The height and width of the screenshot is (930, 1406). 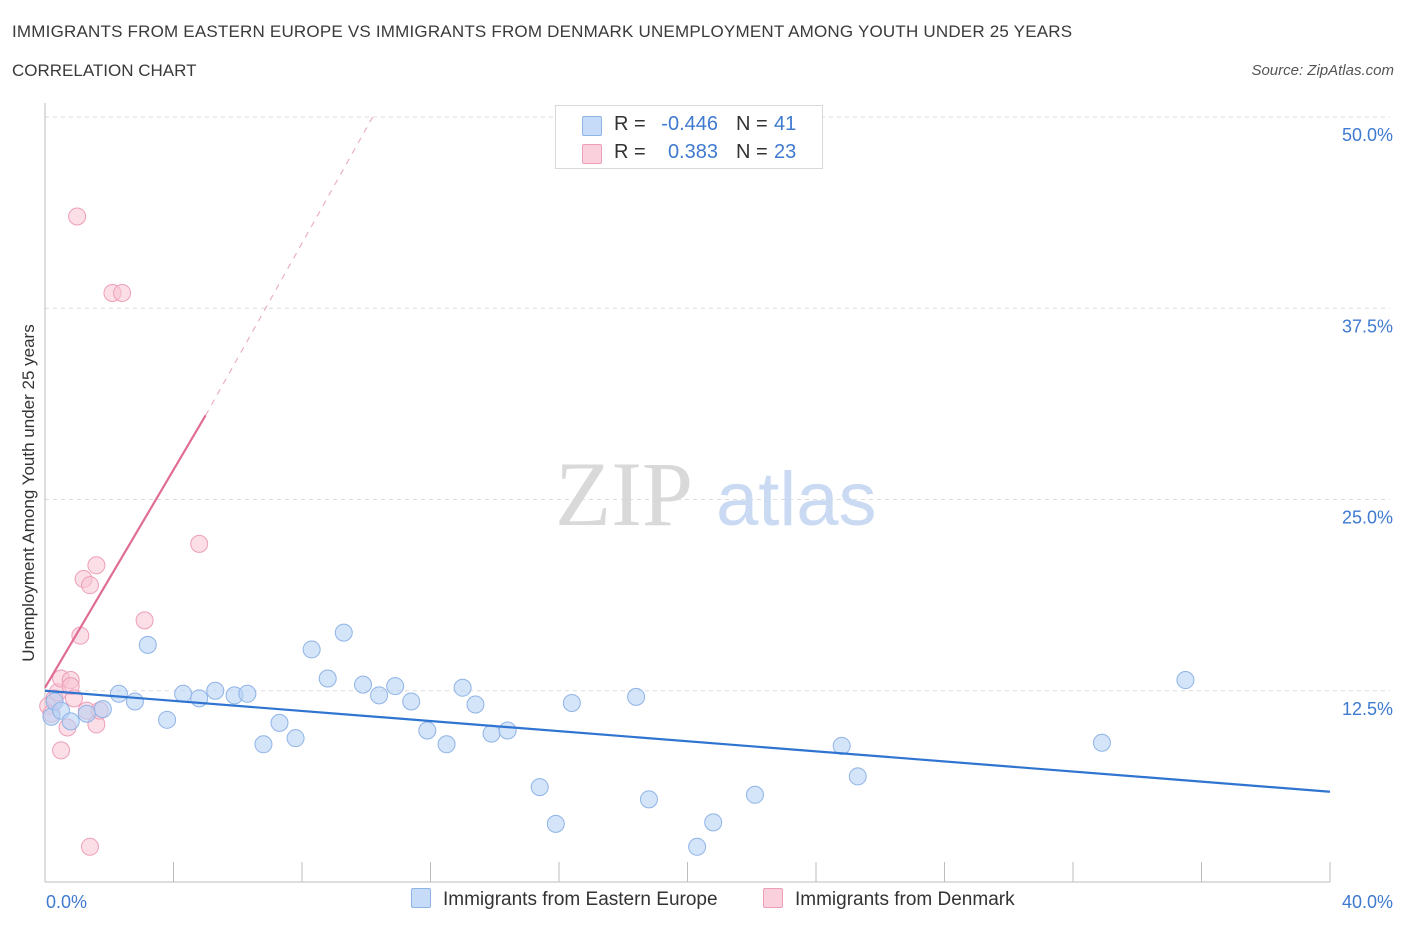 What do you see at coordinates (104, 70) in the screenshot?
I see `chart-subtitle: CORRELATION CHART` at bounding box center [104, 70].